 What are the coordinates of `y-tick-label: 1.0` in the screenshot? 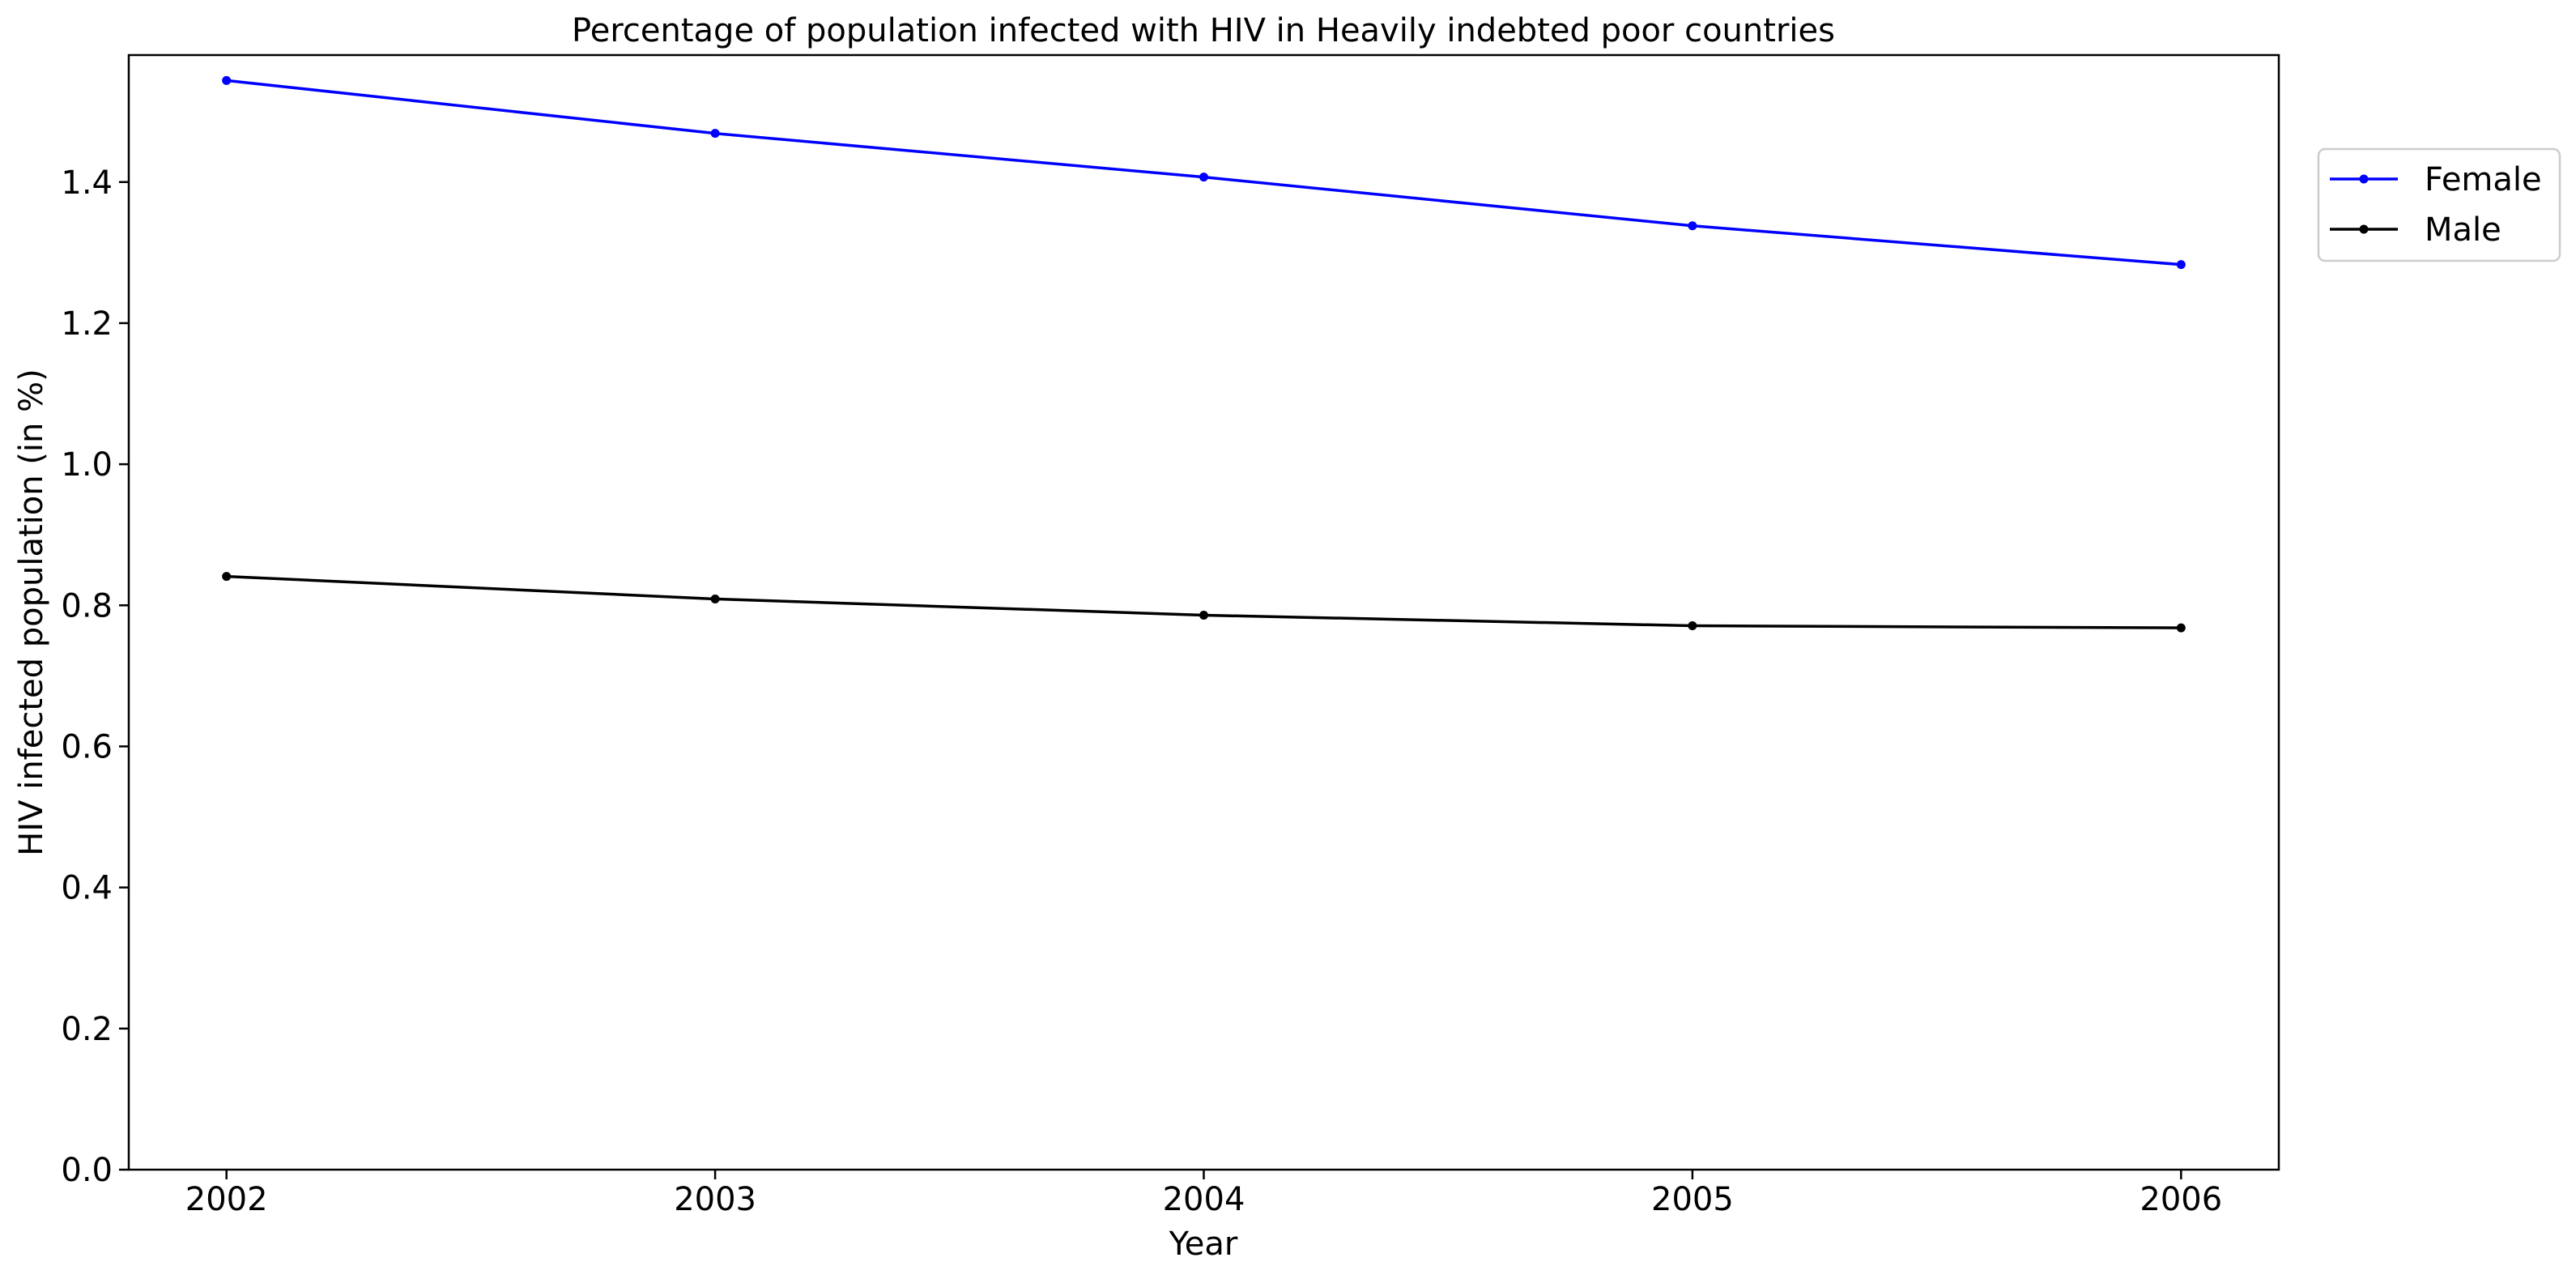 It's located at (87, 465).